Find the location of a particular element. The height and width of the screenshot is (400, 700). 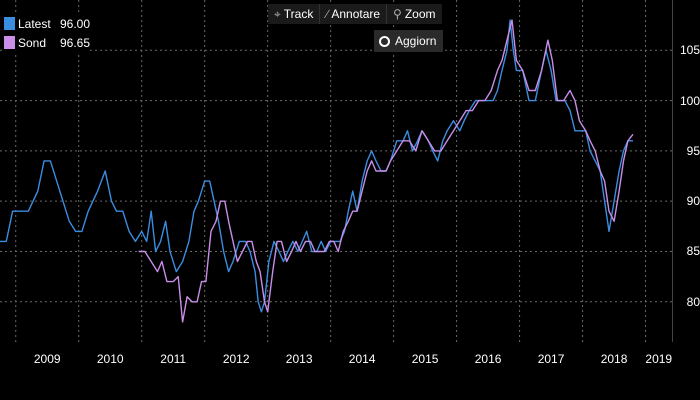

y-tick-label: 80 is located at coordinates (693, 301).